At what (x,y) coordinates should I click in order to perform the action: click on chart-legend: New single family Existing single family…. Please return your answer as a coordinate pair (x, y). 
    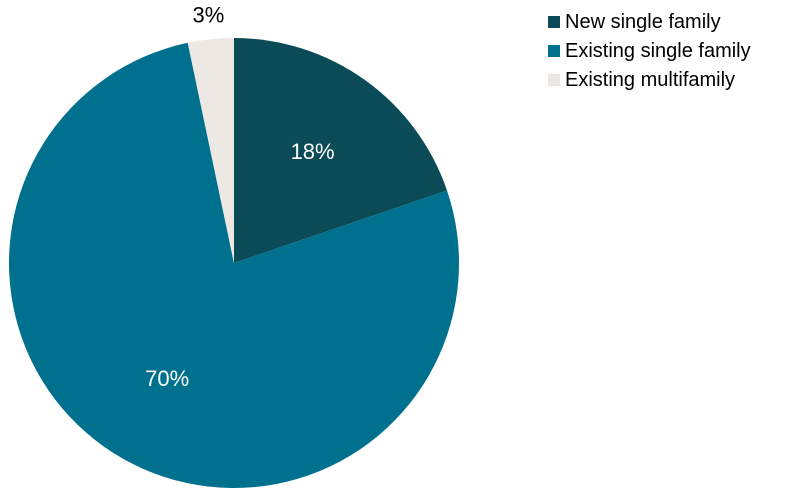
    Looking at the image, I should click on (649, 53).